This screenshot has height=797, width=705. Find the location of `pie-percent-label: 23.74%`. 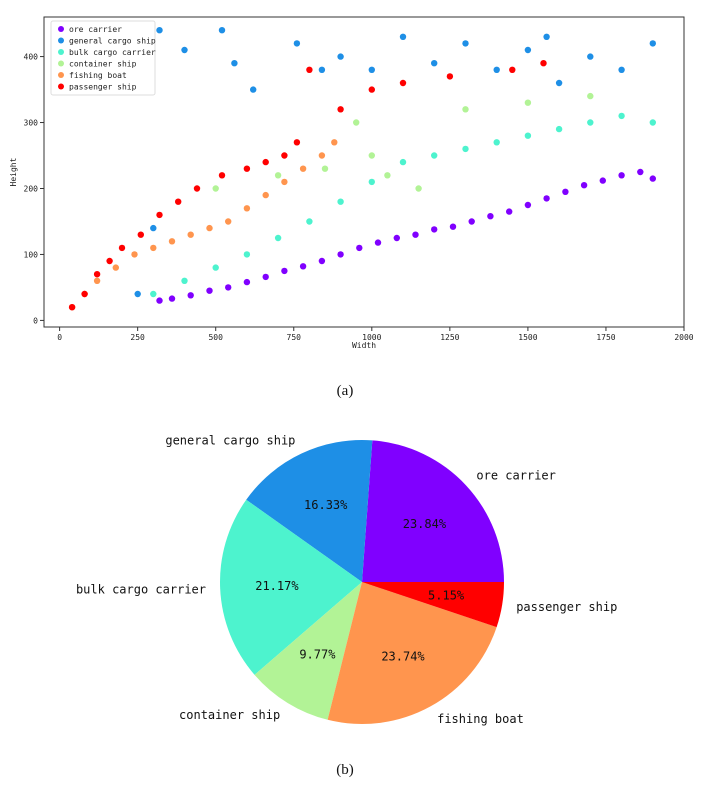

pie-percent-label: 23.74% is located at coordinates (403, 657).